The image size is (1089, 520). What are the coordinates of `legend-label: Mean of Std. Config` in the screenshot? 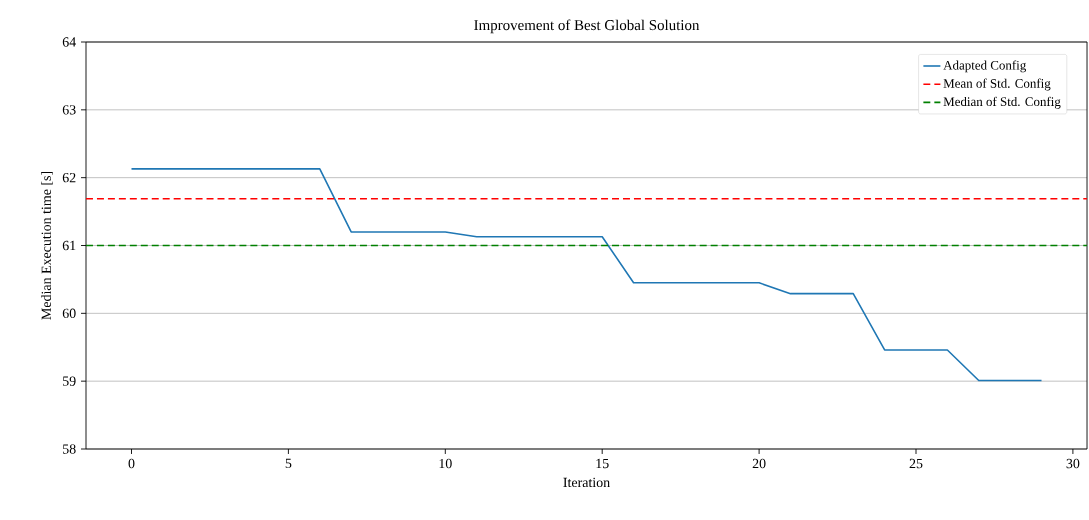 It's located at (997, 84).